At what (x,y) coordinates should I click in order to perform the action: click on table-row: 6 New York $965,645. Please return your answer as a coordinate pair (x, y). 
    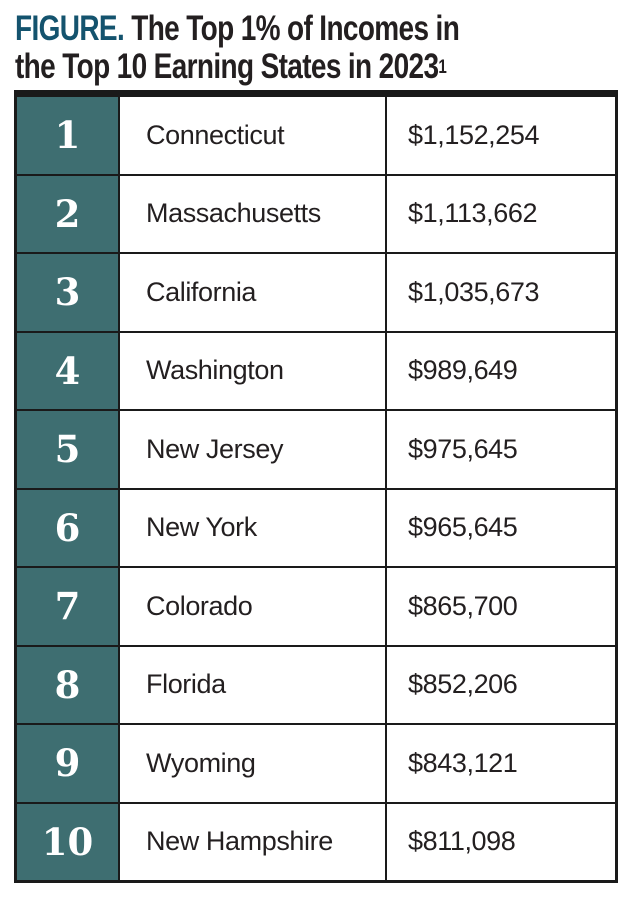
    Looking at the image, I should click on (316, 528).